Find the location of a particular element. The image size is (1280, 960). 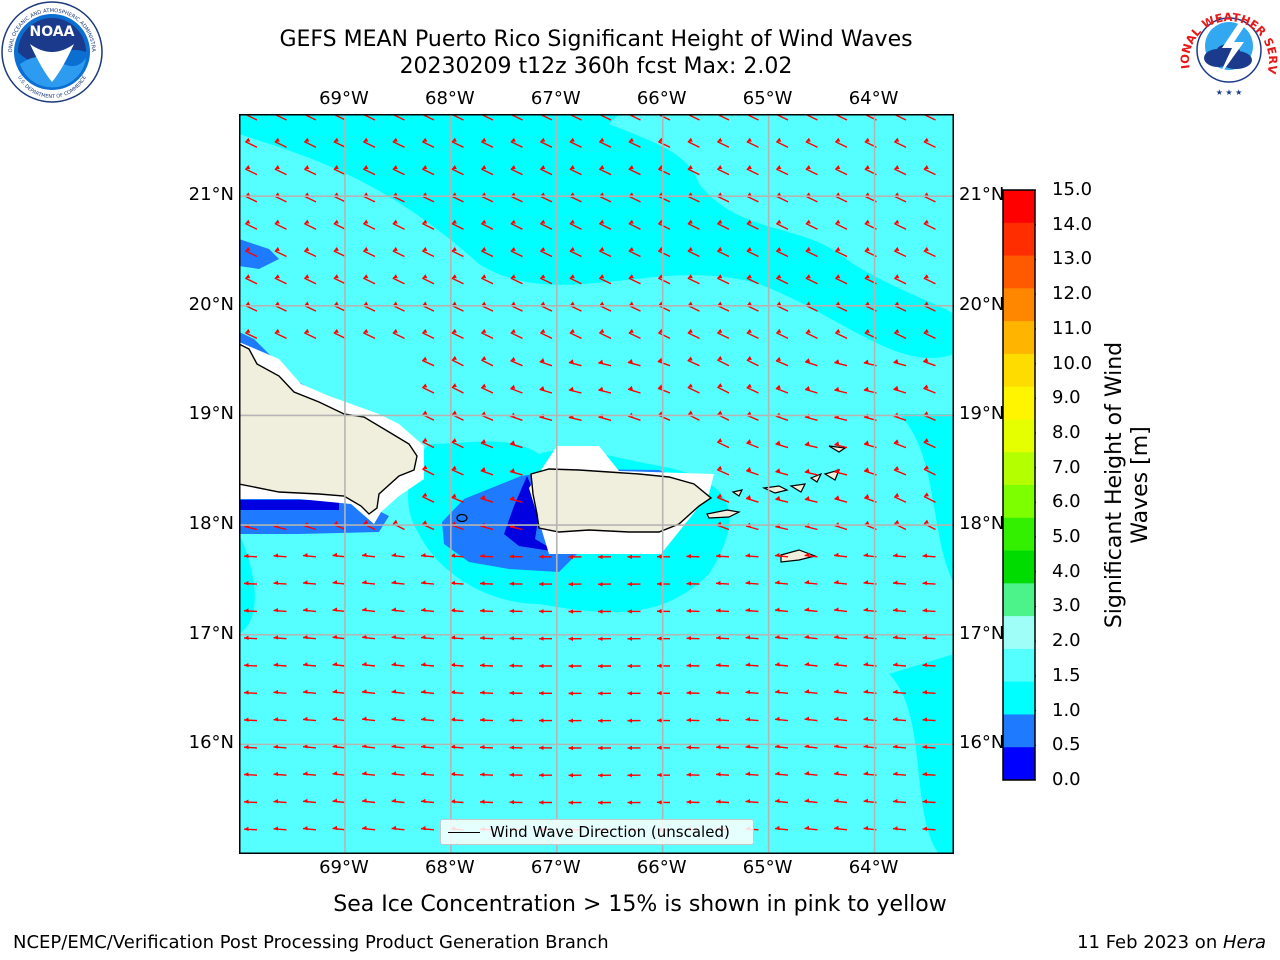

lat-tick-label-right: 20°N is located at coordinates (982, 304).